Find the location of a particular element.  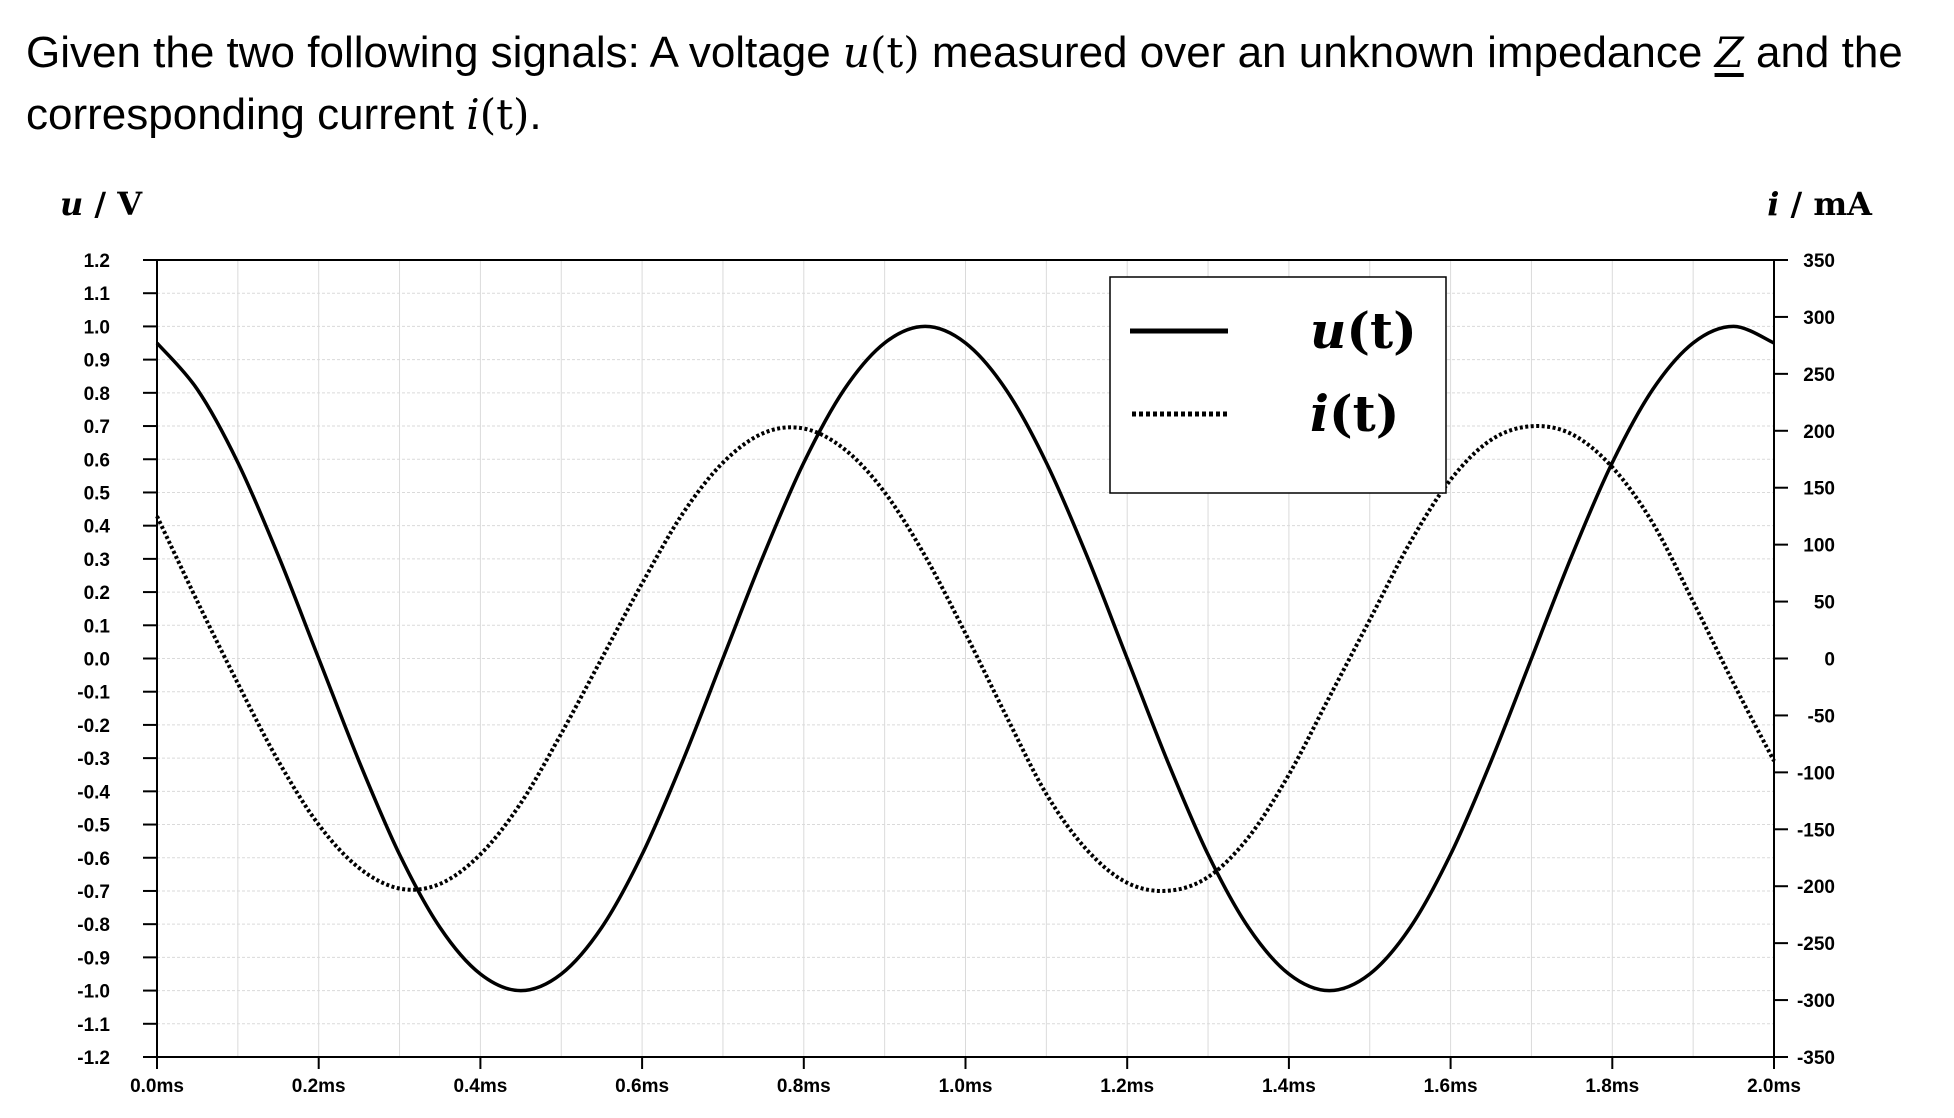

left-y-tick-label: -1.0 is located at coordinates (93, 992).